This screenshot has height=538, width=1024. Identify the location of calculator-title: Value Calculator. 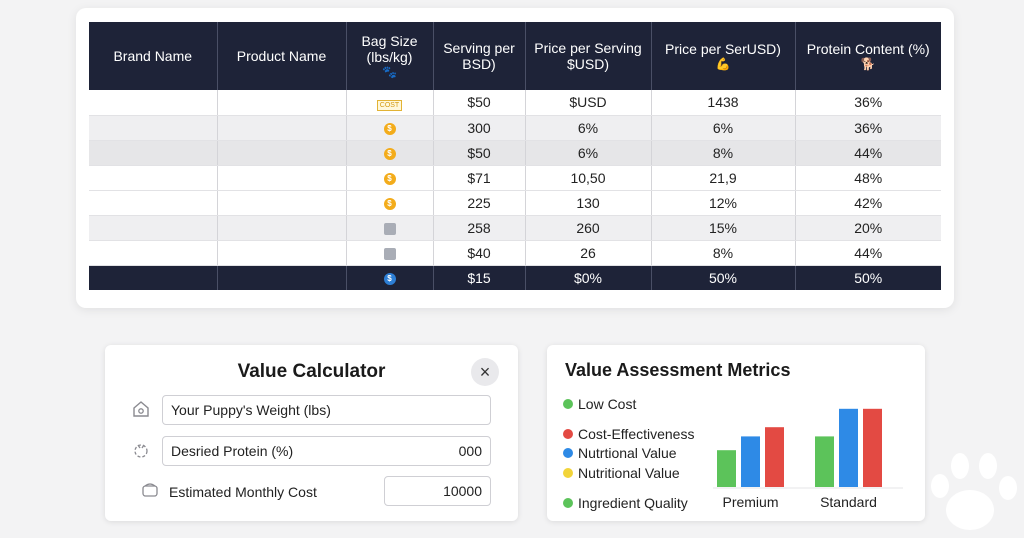
(311, 371).